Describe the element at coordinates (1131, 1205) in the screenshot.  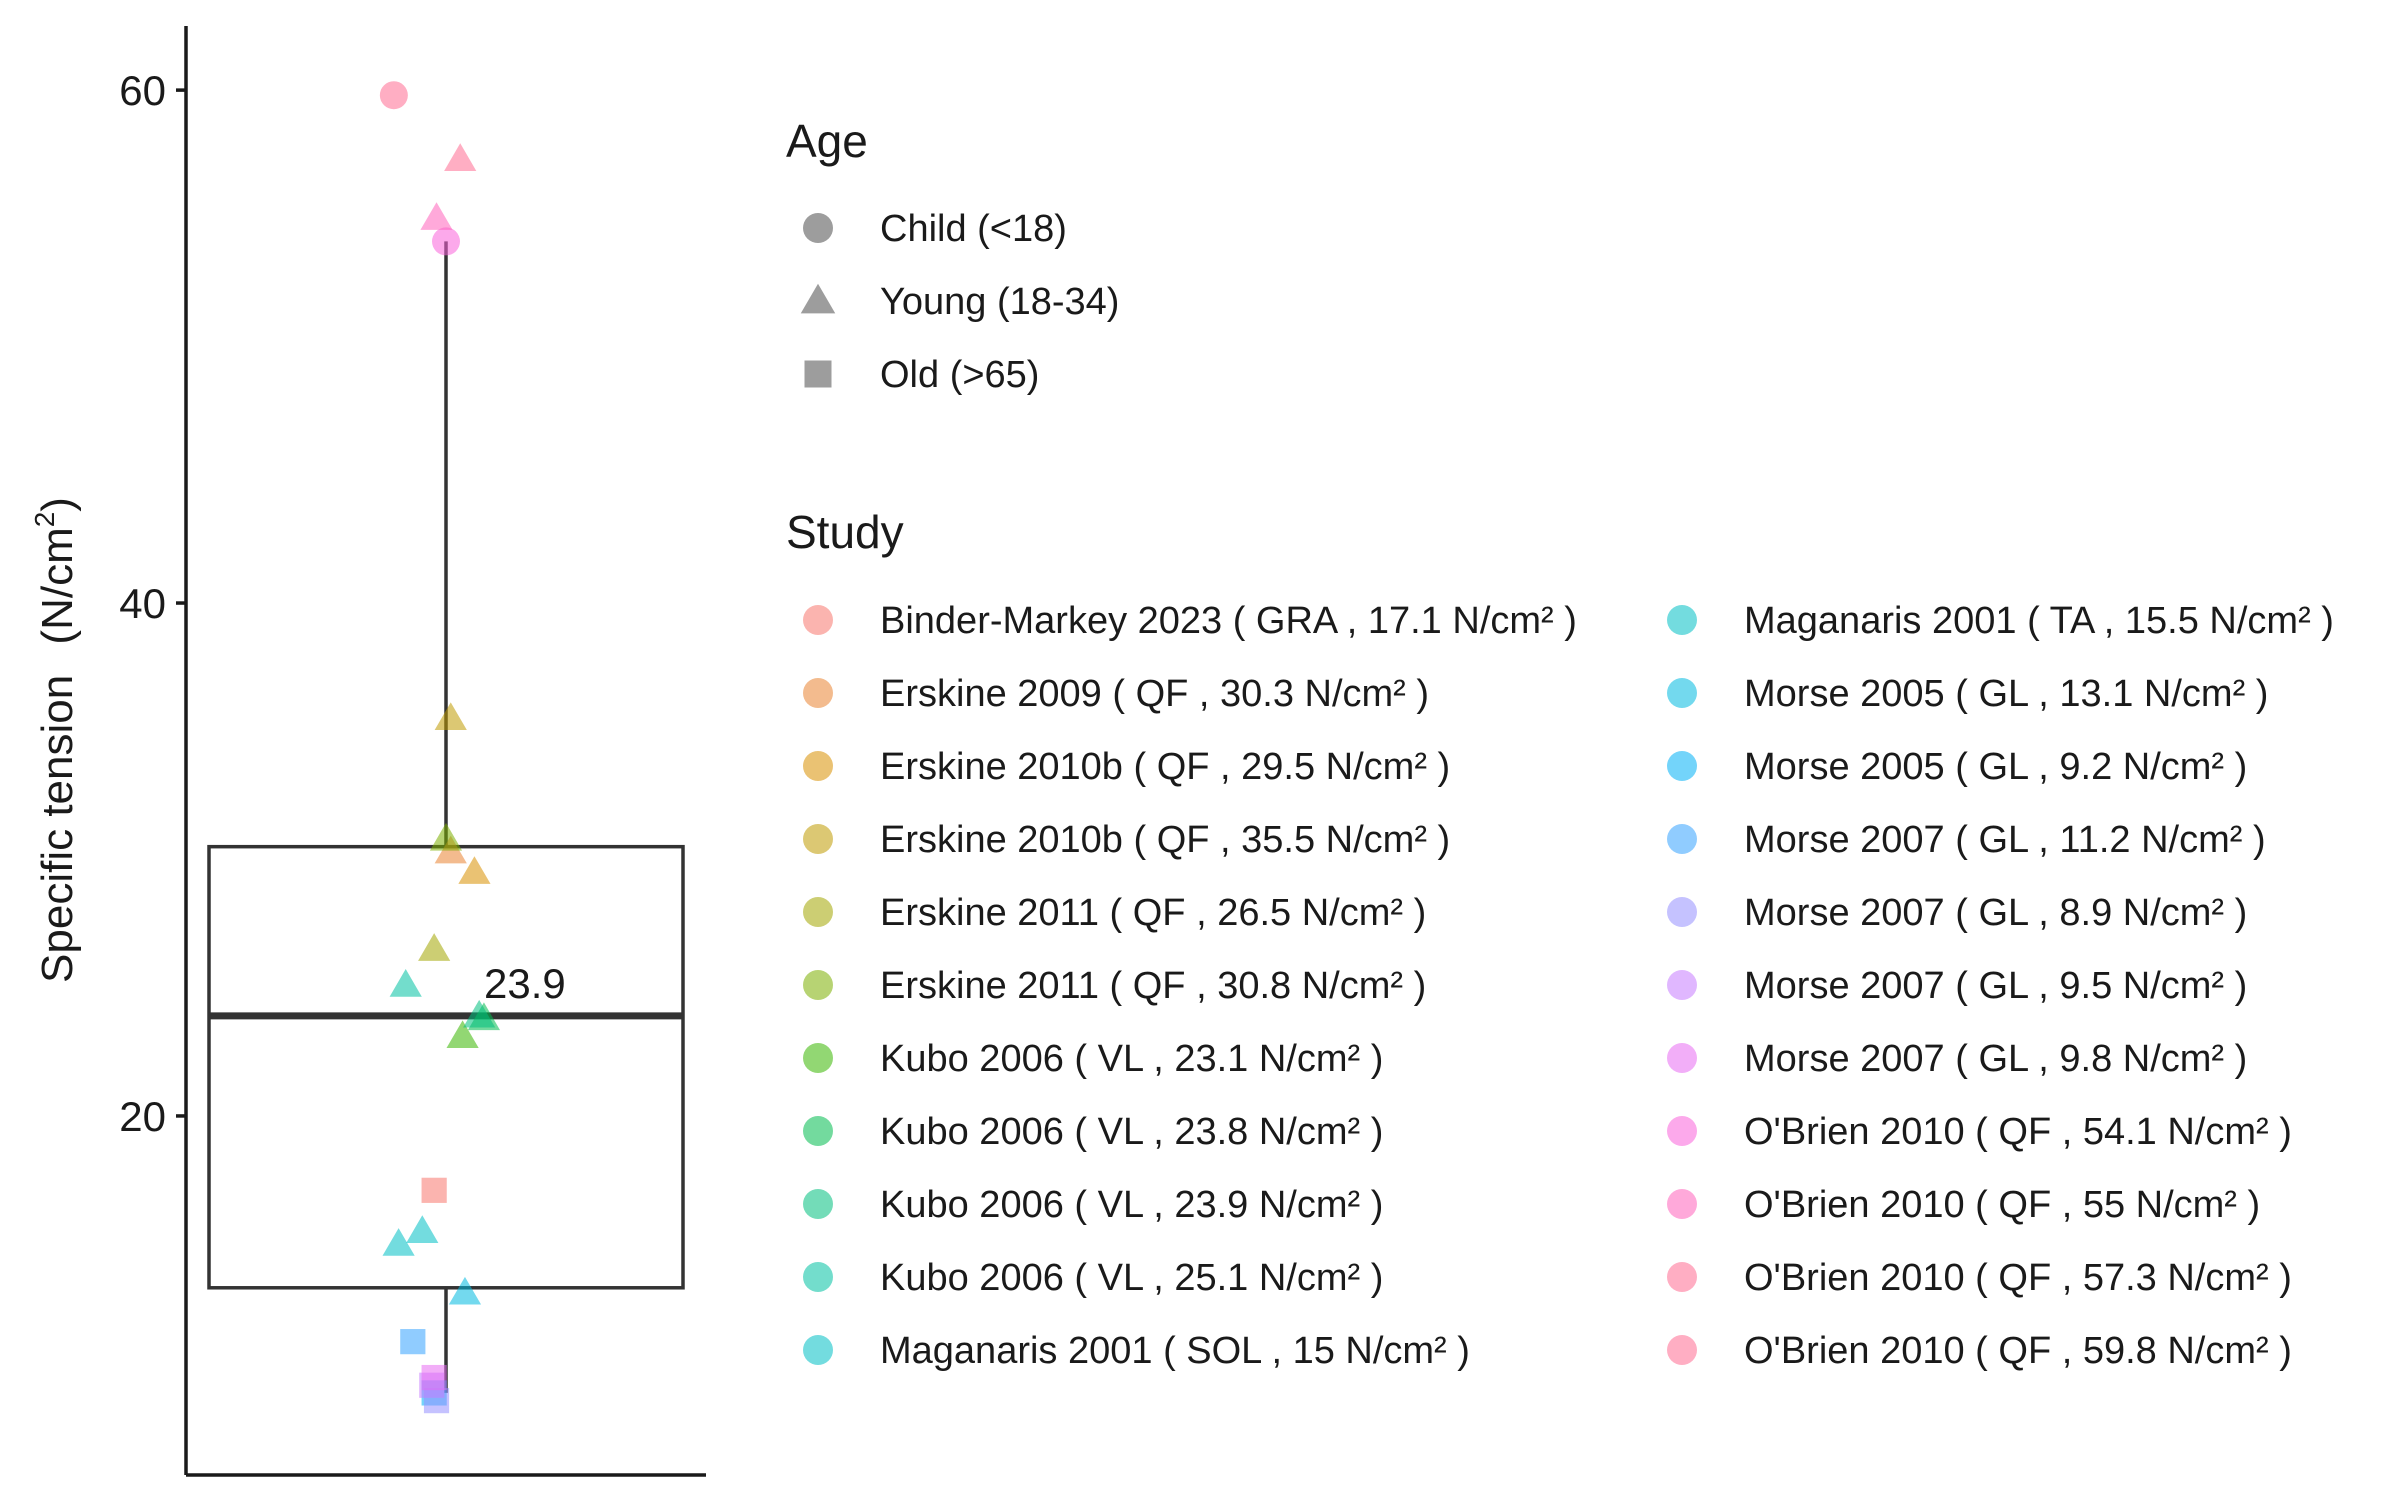
I see `study-legend-label: Kubo 2006 ( VL , 23.9 N/cm² )` at that location.